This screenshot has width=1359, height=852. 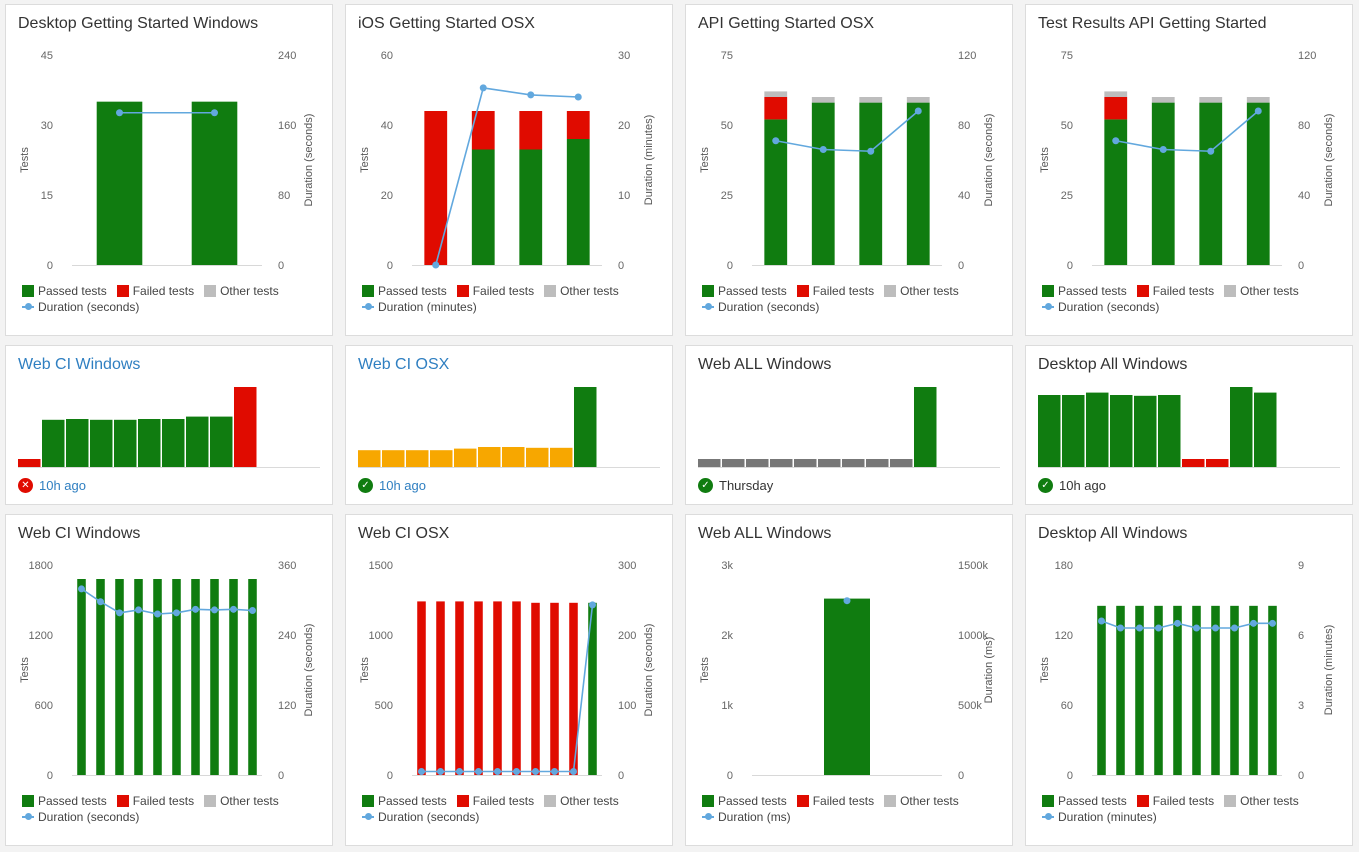 I want to click on build-bar-failed, so click(x=29, y=463).